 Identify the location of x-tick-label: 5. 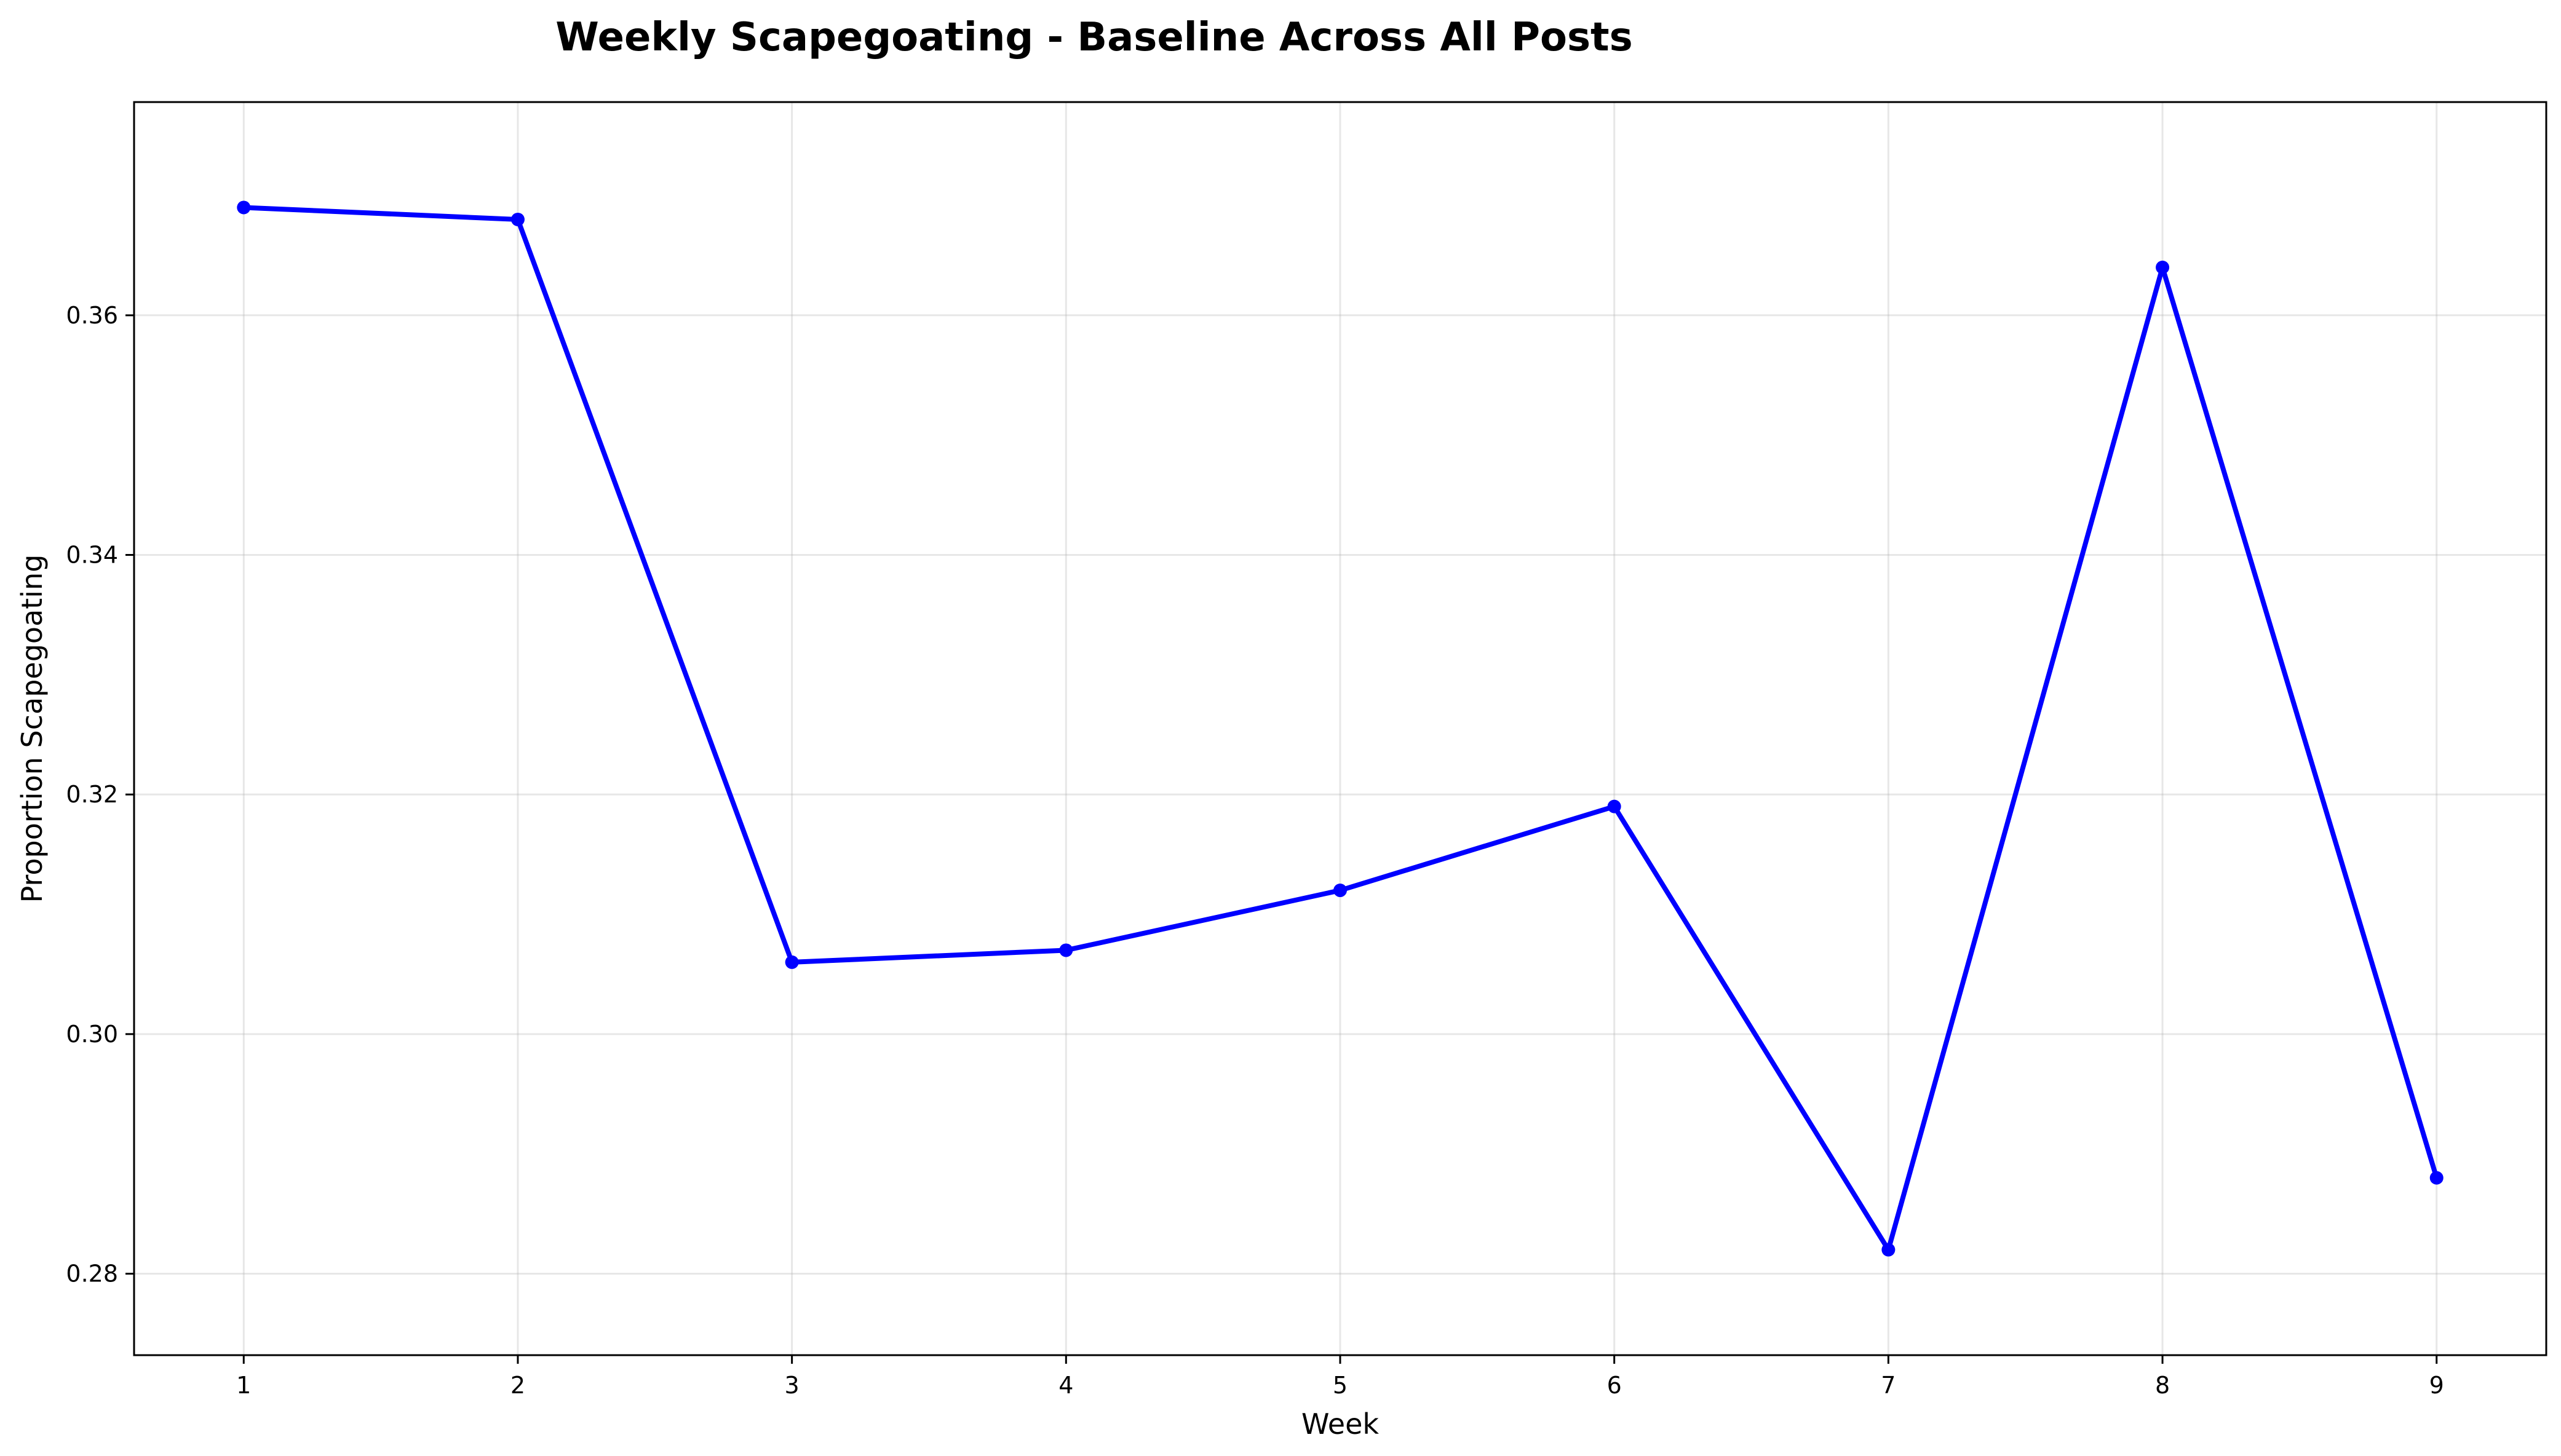
(1341, 1386).